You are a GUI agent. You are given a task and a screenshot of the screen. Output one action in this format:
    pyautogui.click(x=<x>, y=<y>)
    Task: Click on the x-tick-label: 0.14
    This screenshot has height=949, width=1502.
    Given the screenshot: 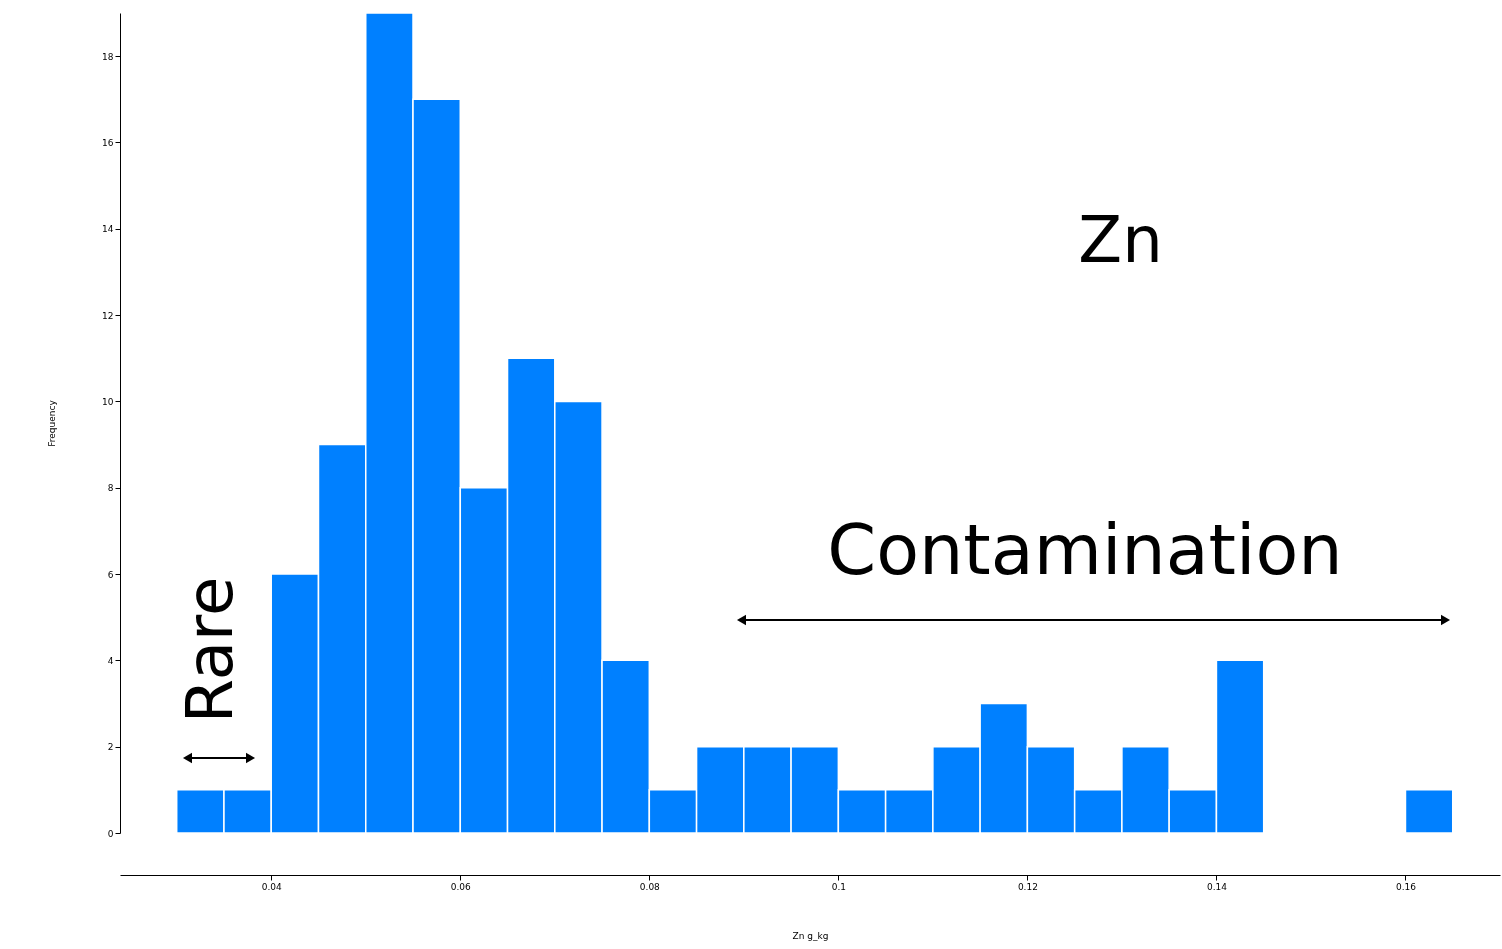 What is the action you would take?
    pyautogui.click(x=1217, y=886)
    